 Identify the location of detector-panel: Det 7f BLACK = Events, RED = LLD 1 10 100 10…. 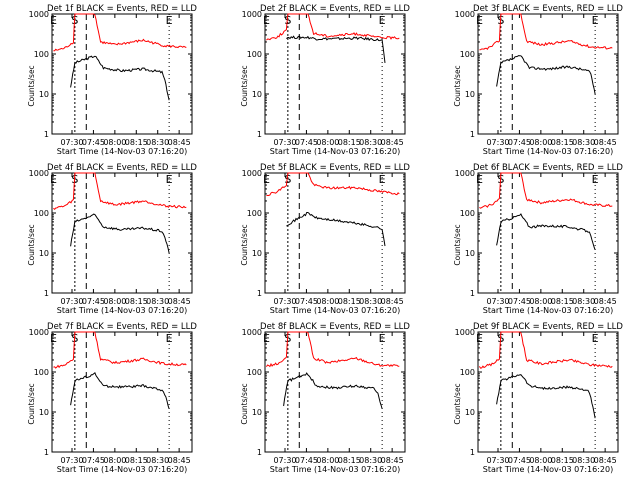
(112, 398).